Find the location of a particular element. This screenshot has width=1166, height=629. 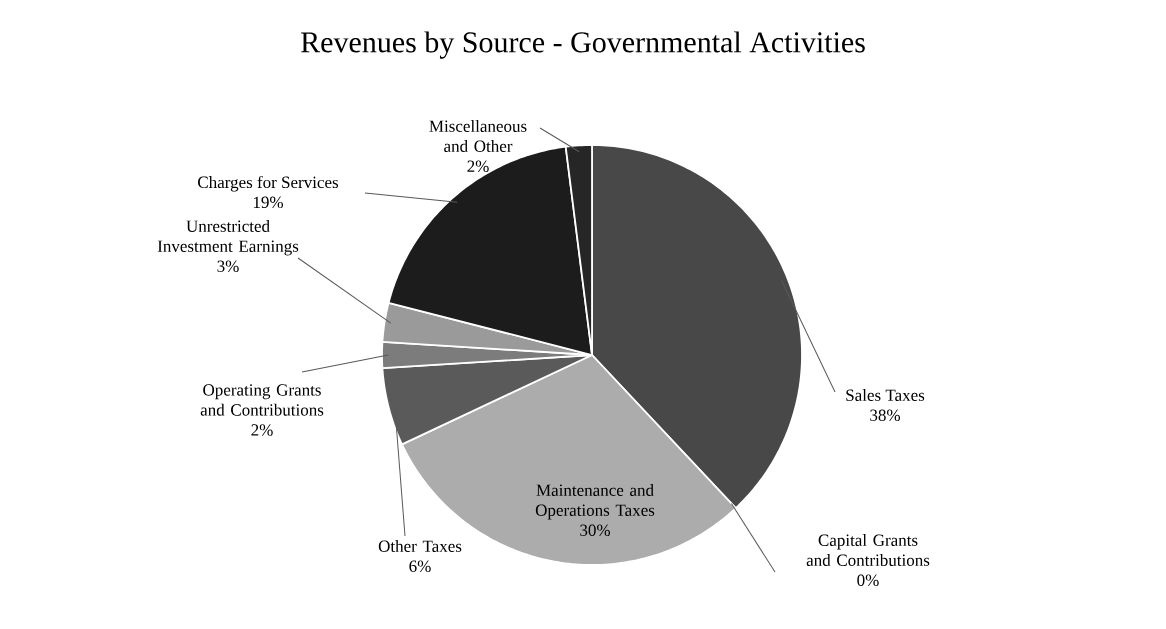

slice-label: Other Taxes is located at coordinates (420, 546).